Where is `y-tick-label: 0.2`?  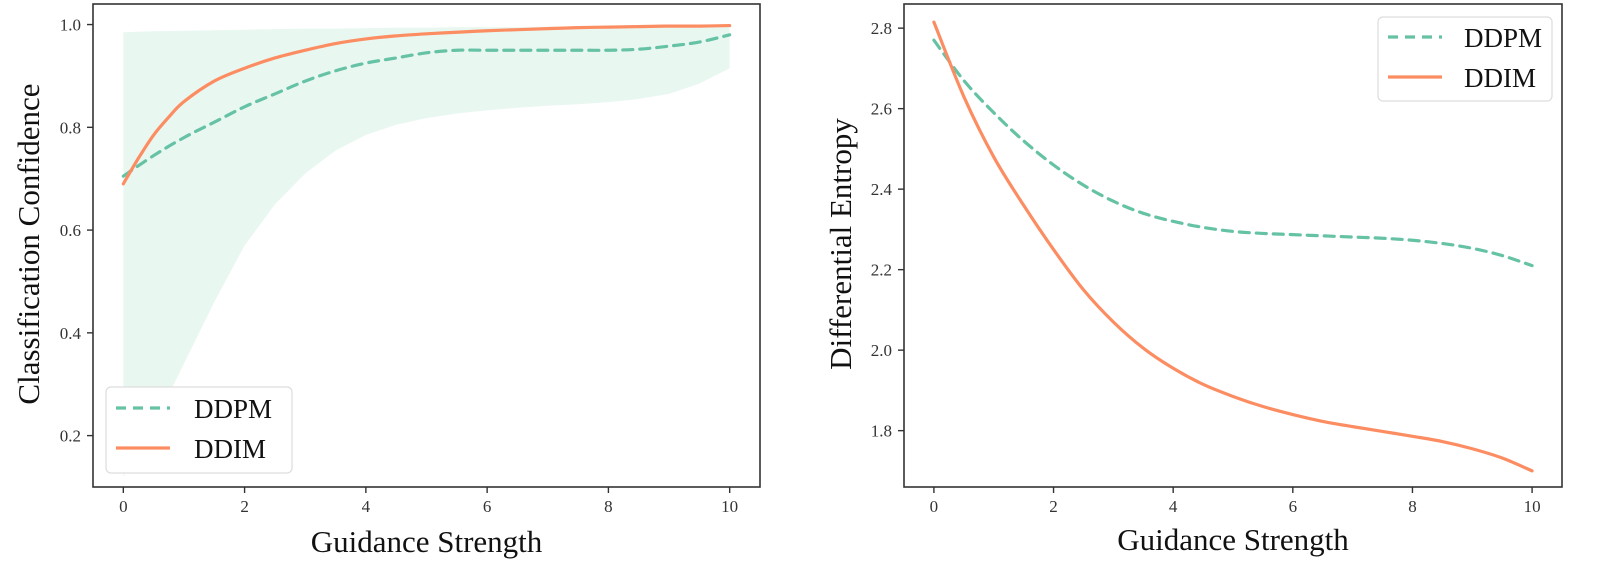
y-tick-label: 0.2 is located at coordinates (70, 436).